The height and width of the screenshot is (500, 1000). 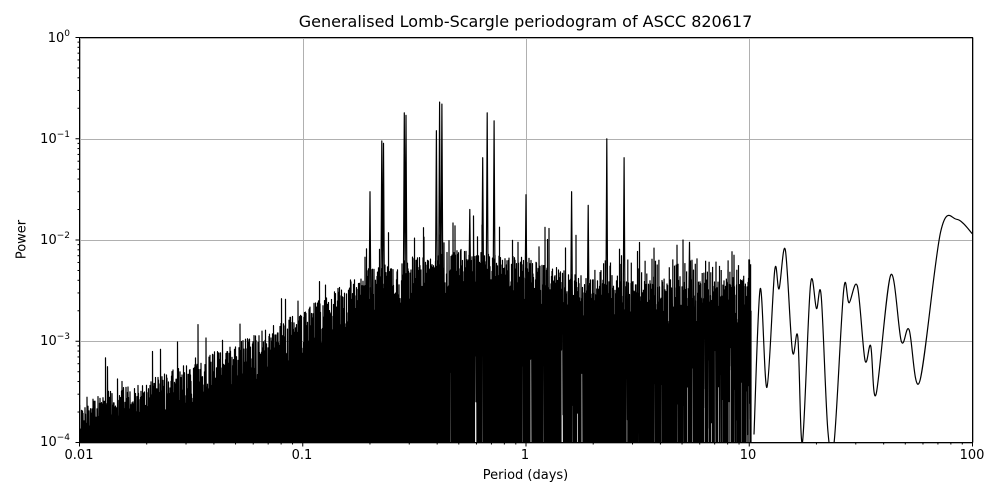 I want to click on x-tick-label: 1, so click(x=525, y=455).